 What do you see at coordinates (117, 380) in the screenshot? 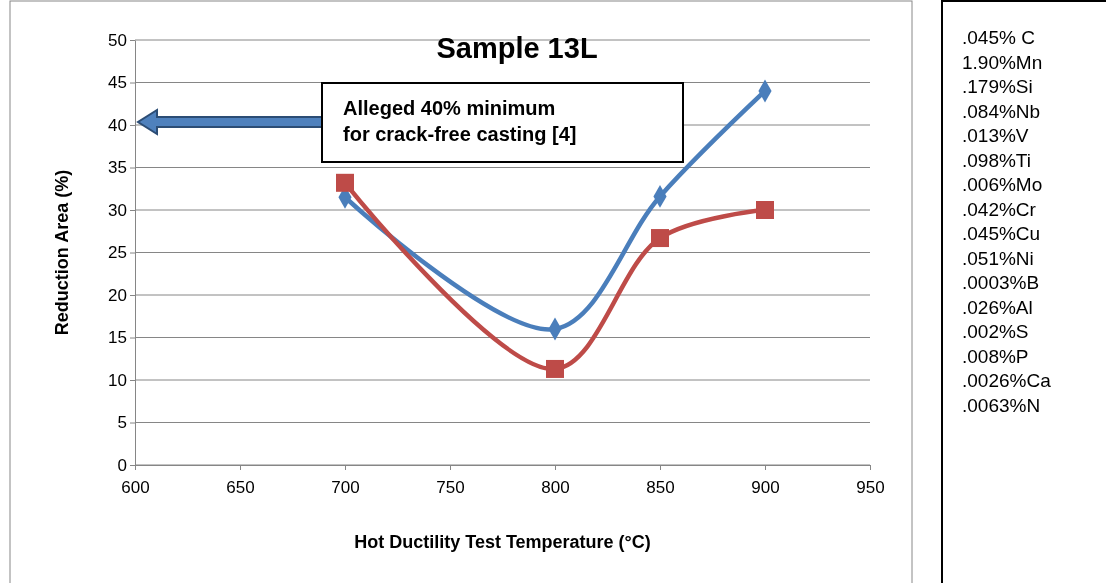
I see `y-tick-label: 10` at bounding box center [117, 380].